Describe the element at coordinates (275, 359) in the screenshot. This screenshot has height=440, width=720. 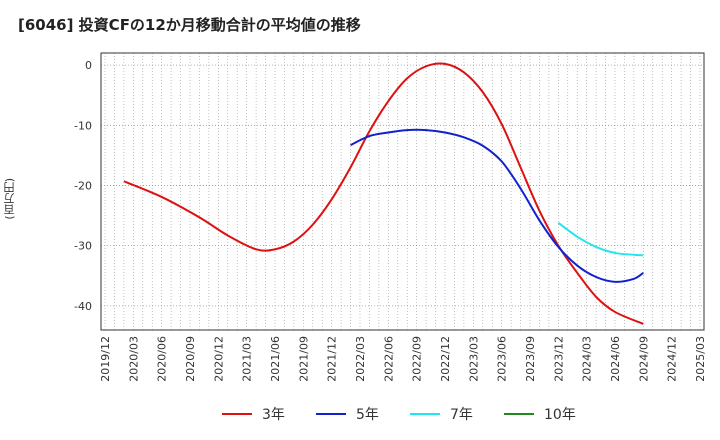
I see `x-tick-label: 2021/06` at that location.